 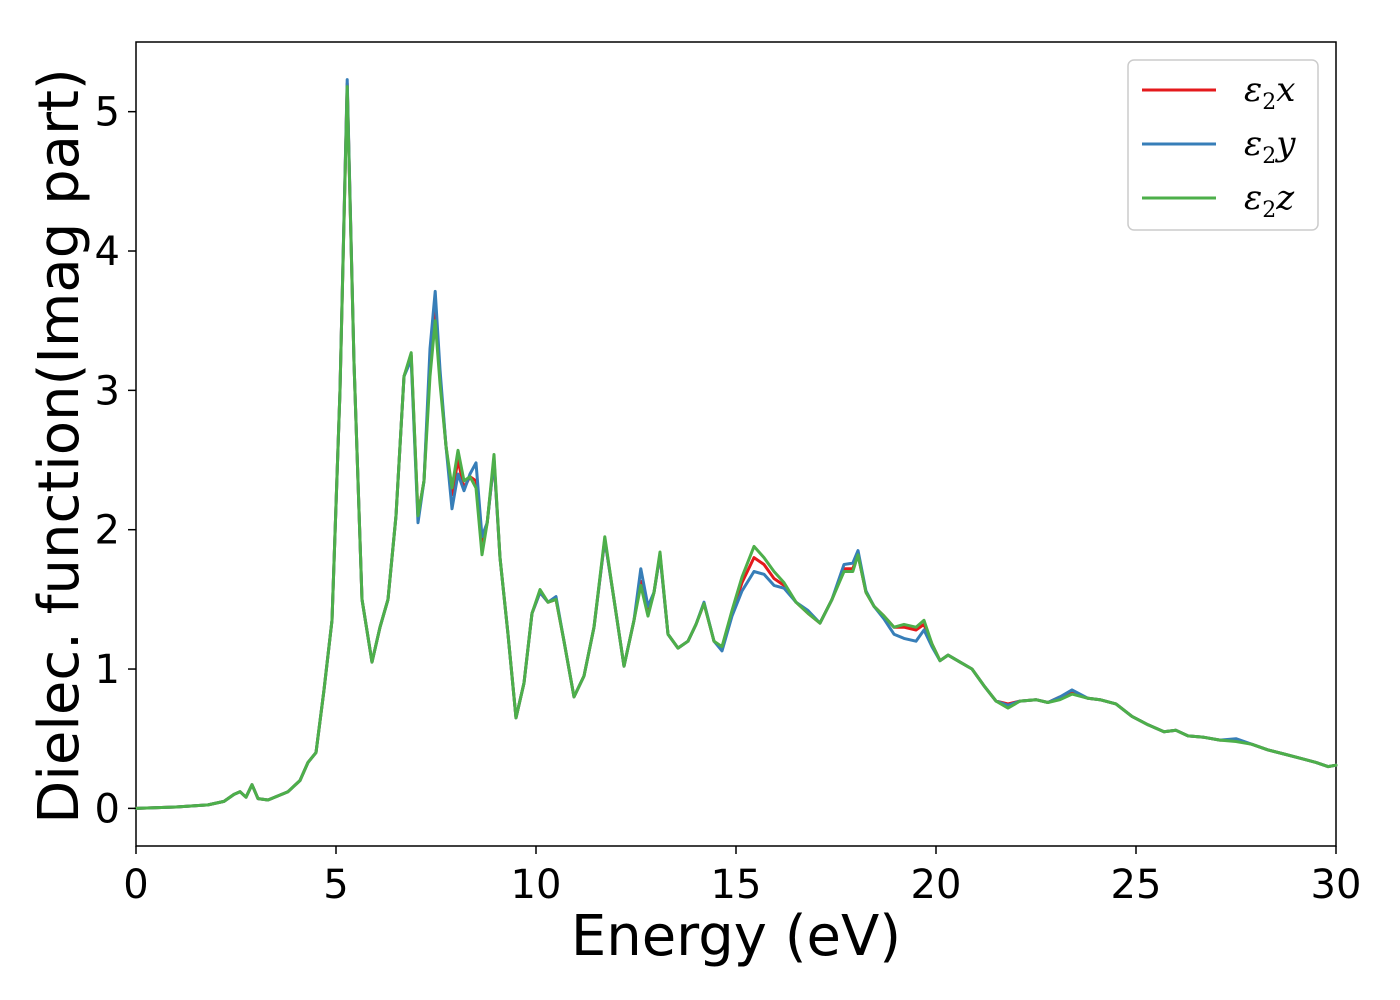 What do you see at coordinates (536, 885) in the screenshot?
I see `x-tick-label: 10` at bounding box center [536, 885].